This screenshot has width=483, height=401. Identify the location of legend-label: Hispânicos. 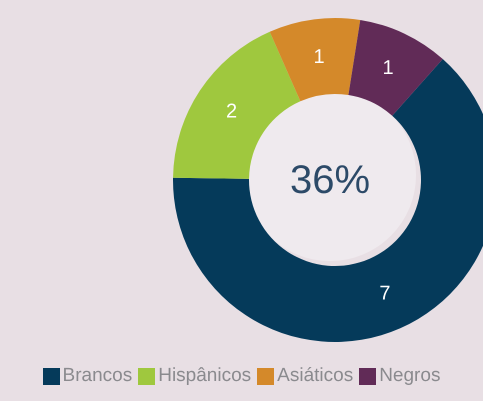
(205, 376).